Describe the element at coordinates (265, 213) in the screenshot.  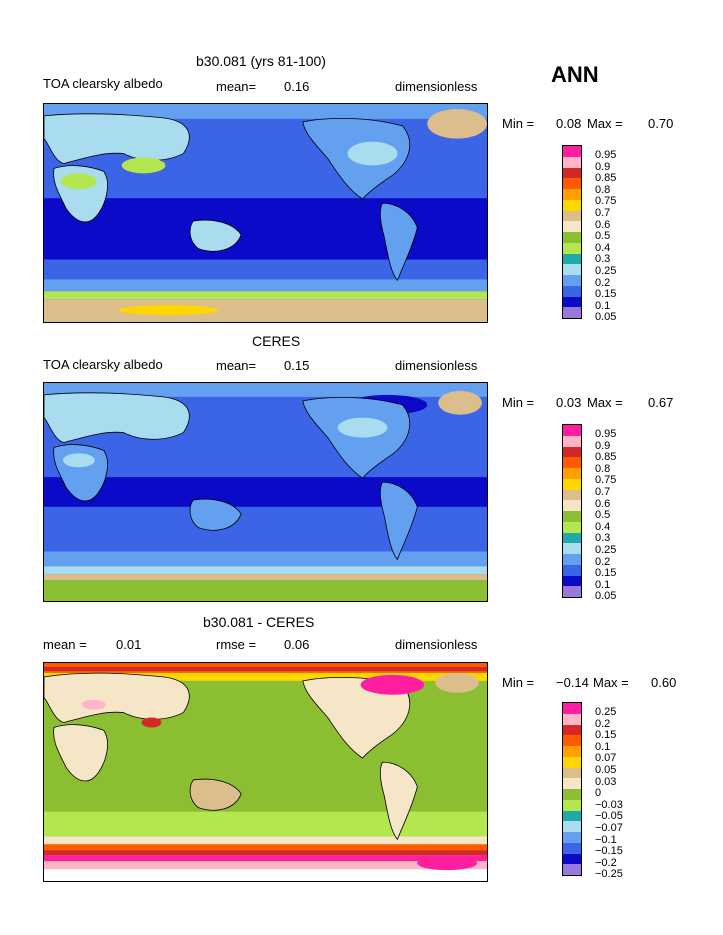
I see `panel-1-map` at that location.